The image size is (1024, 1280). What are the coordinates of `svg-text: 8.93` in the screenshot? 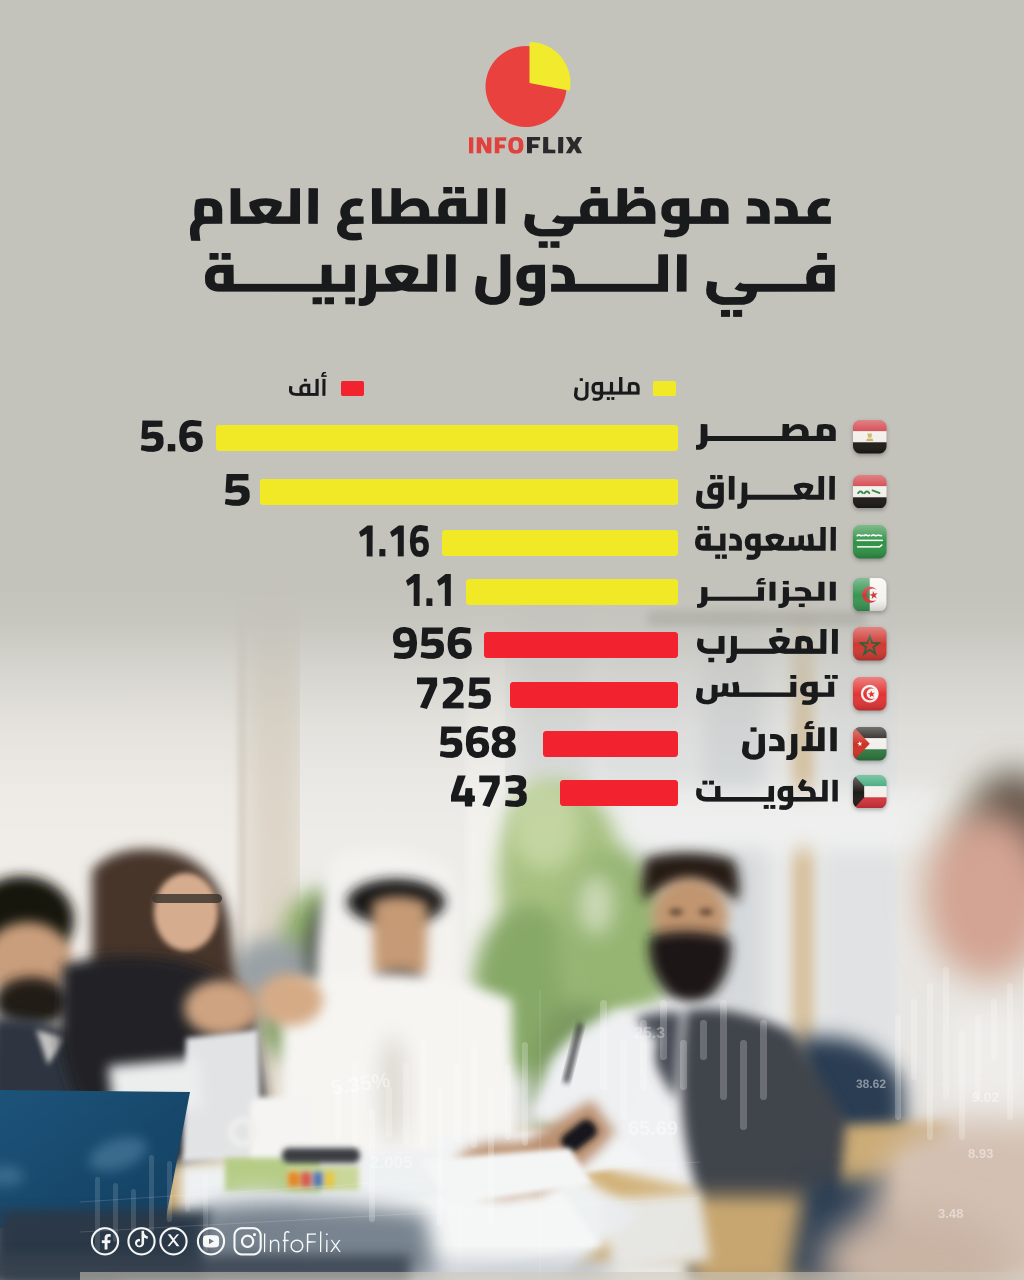 It's located at (980, 1153).